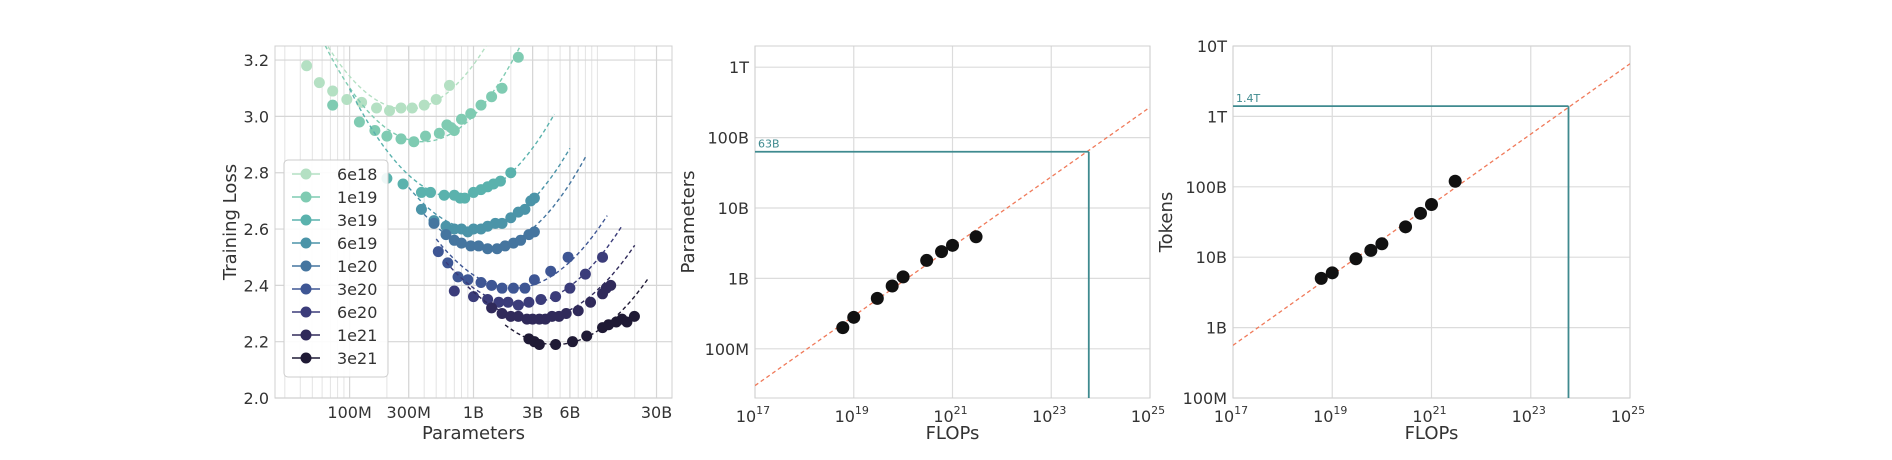 This screenshot has width=1892, height=460. What do you see at coordinates (769, 144) in the screenshot?
I see `annotation-label: 63B` at bounding box center [769, 144].